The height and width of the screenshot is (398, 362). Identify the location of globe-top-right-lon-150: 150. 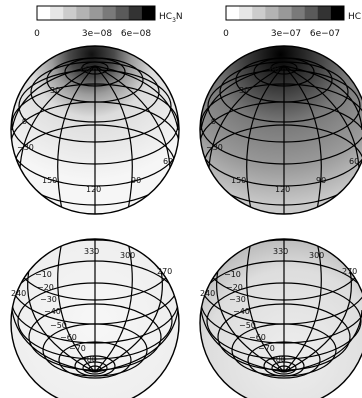
(238, 180).